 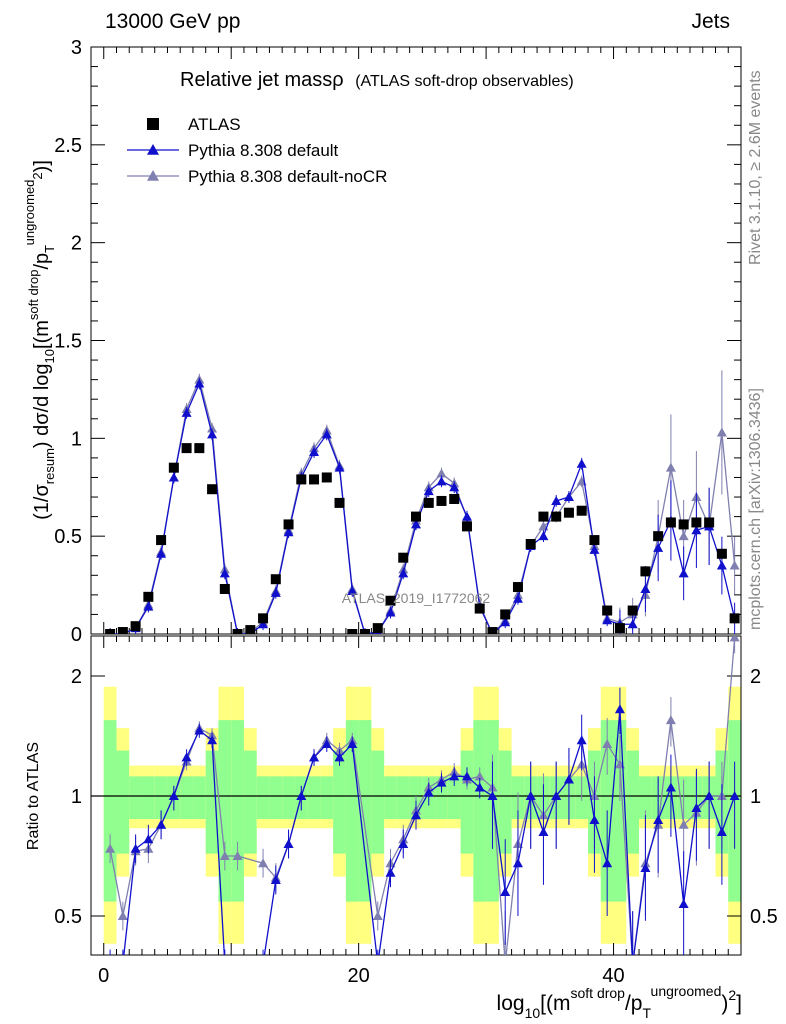 What do you see at coordinates (710, 21) in the screenshot?
I see `header-right: Jets` at bounding box center [710, 21].